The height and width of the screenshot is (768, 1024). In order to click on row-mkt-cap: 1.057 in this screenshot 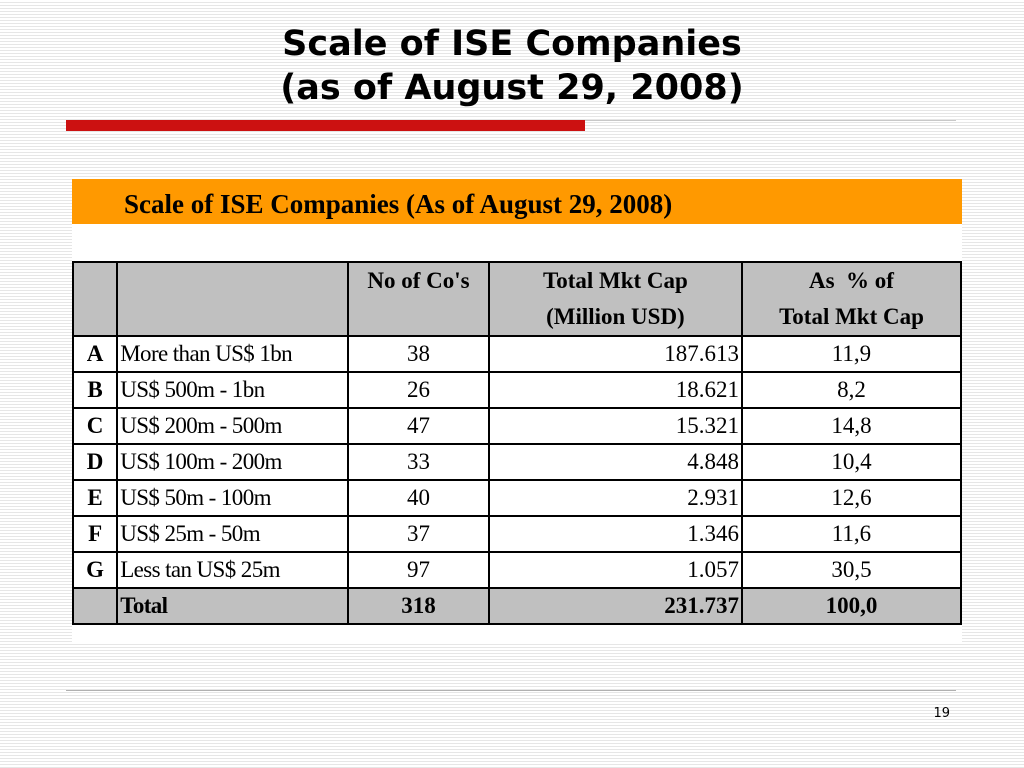, I will do `click(615, 570)`.